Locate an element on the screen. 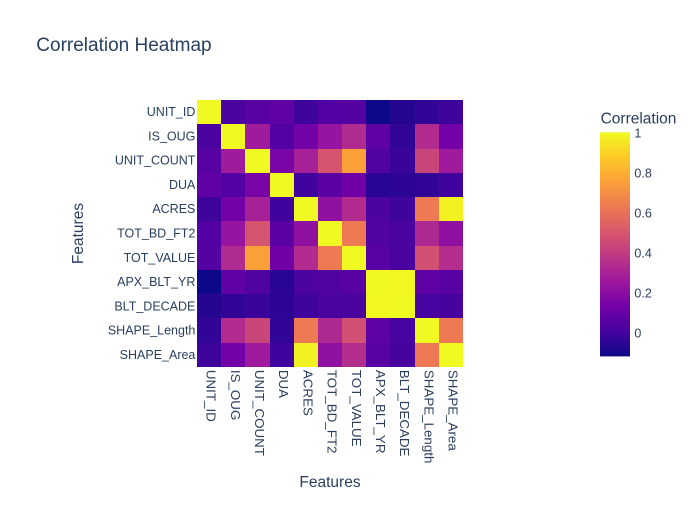 The width and height of the screenshot is (700, 505). svg-text: 0.6 is located at coordinates (642, 213).